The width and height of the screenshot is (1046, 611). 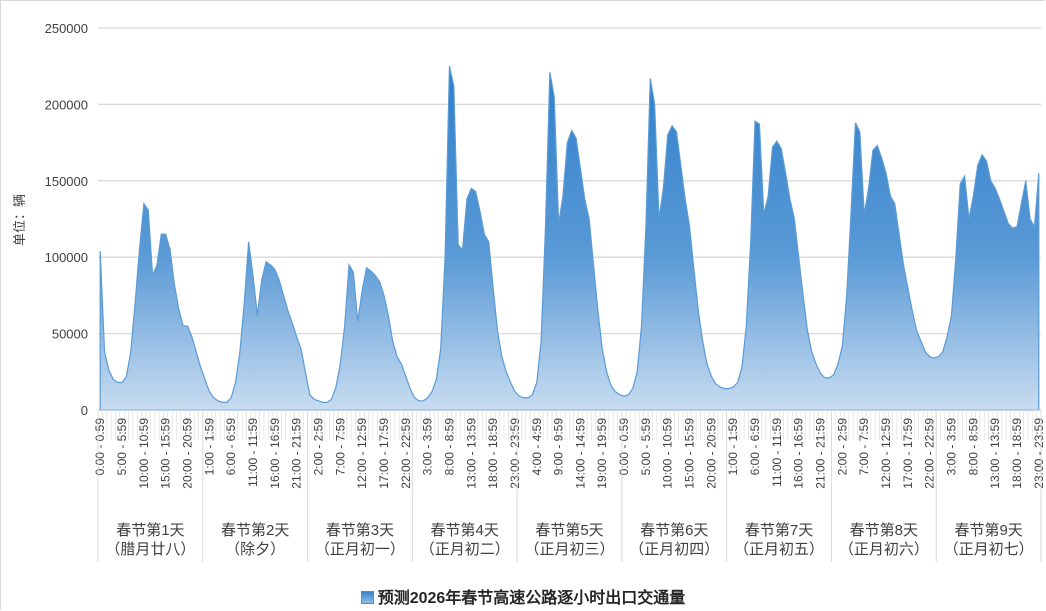 I want to click on group-label: 春节第3天, so click(x=360, y=530).